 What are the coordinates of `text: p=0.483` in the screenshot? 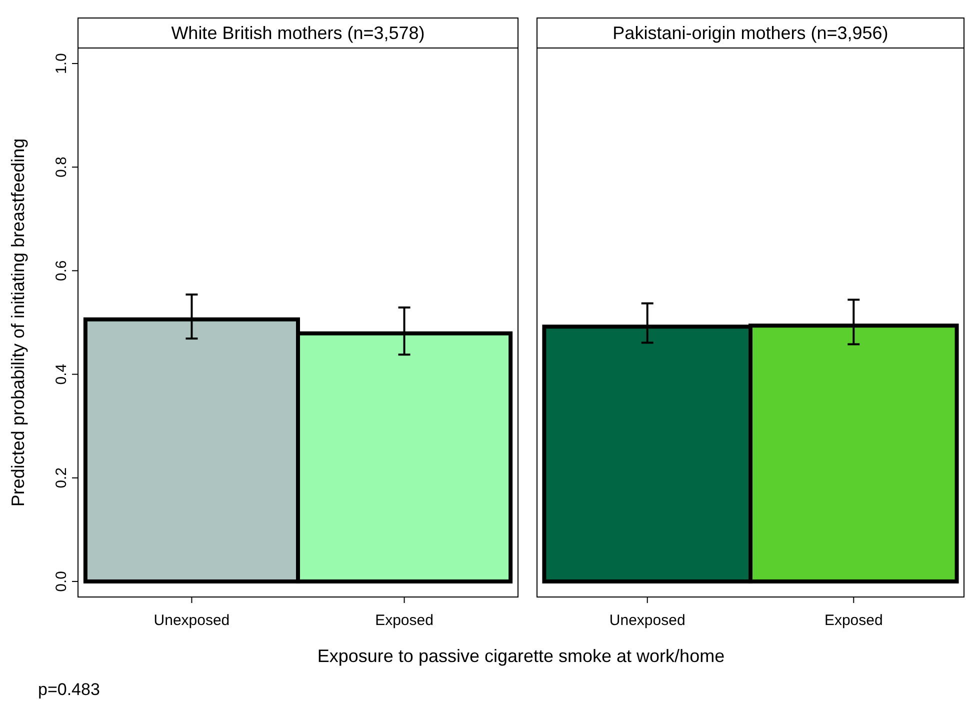 It's located at (69, 689).